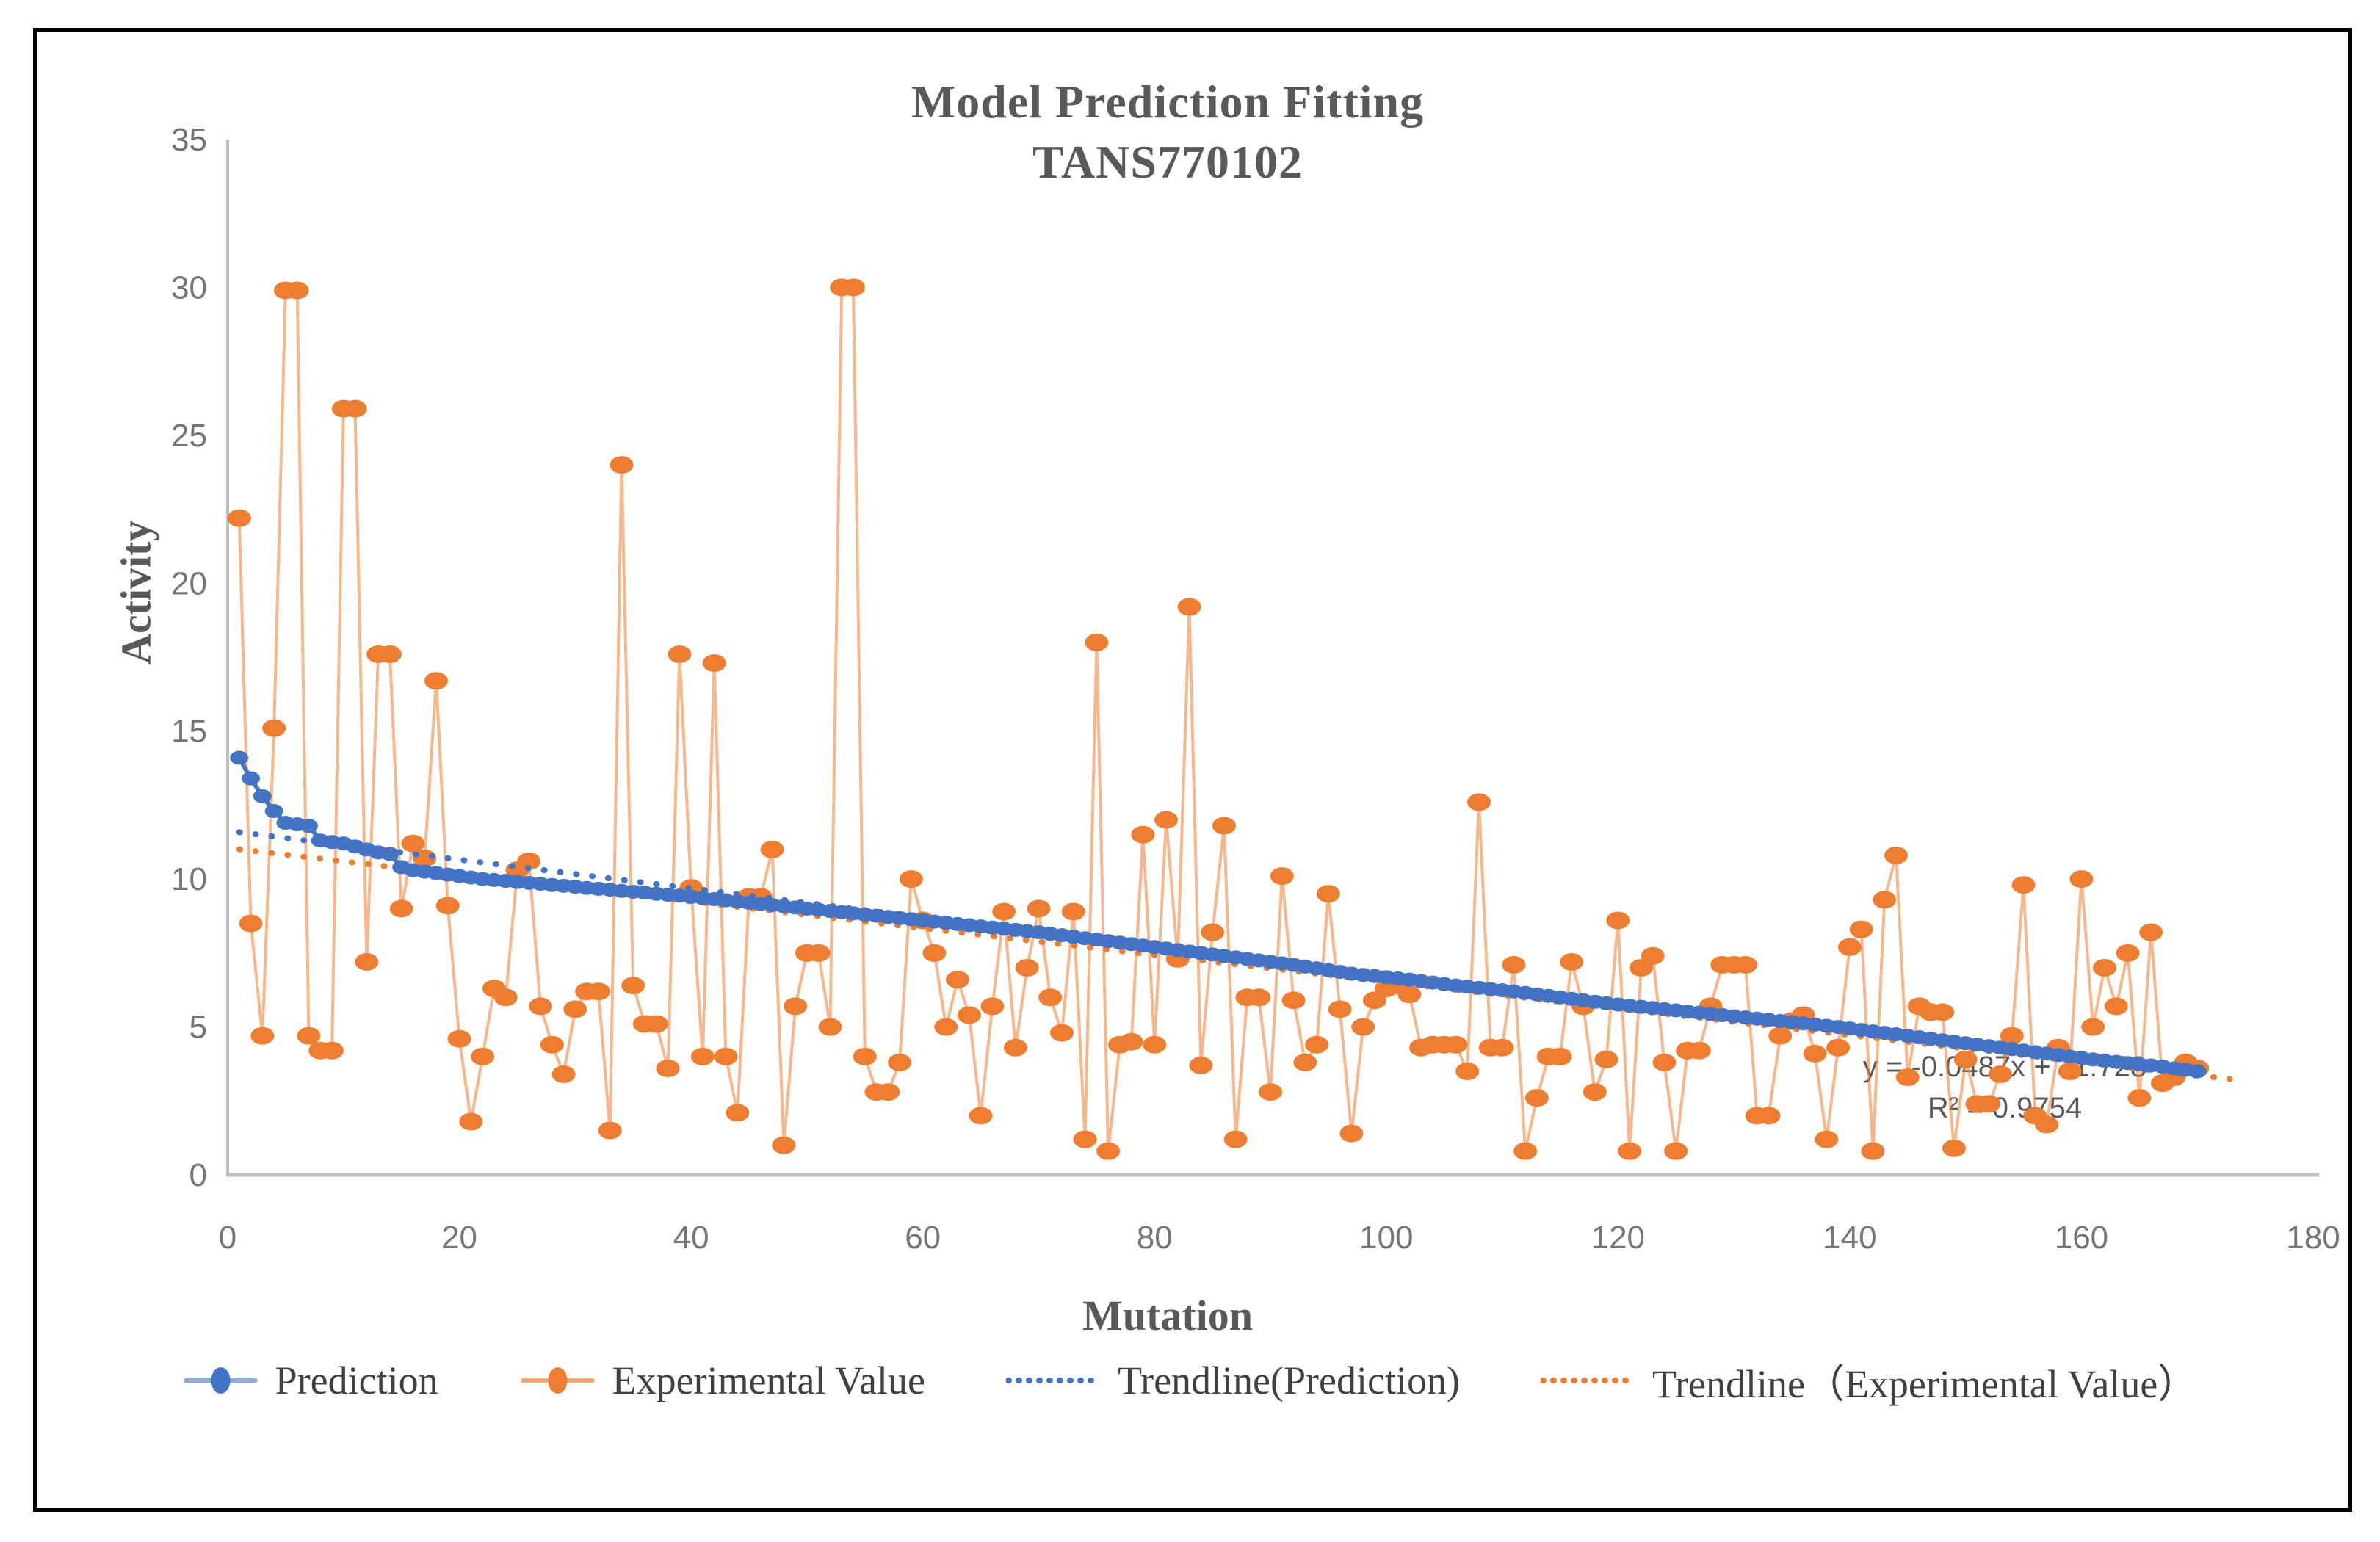  What do you see at coordinates (769, 1380) in the screenshot?
I see `legend-label: Experimental Value` at bounding box center [769, 1380].